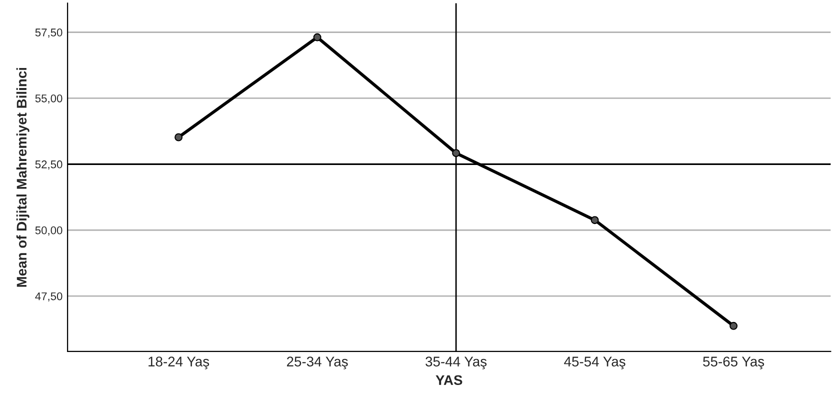 This screenshot has width=834, height=404. What do you see at coordinates (48, 33) in the screenshot?
I see `y-tick-label: 57,50` at bounding box center [48, 33].